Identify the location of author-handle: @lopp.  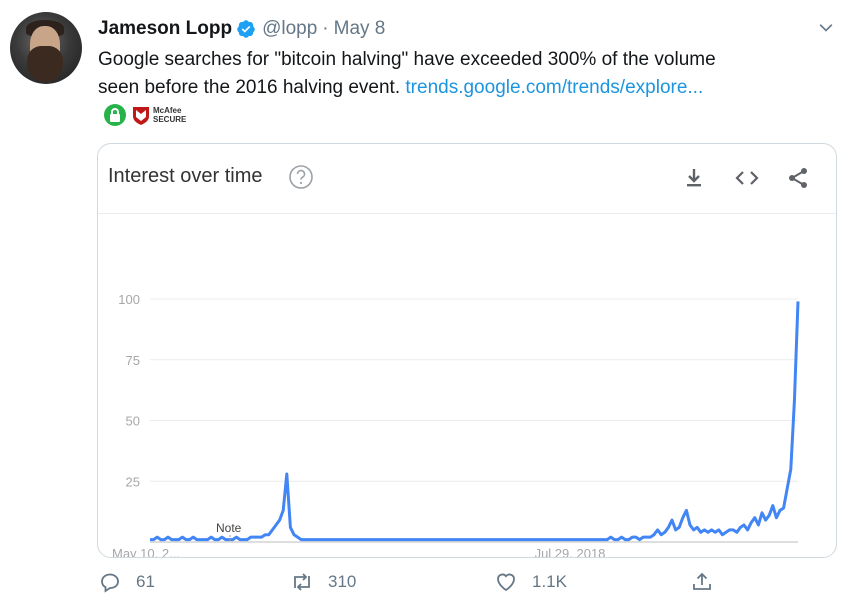
(290, 28).